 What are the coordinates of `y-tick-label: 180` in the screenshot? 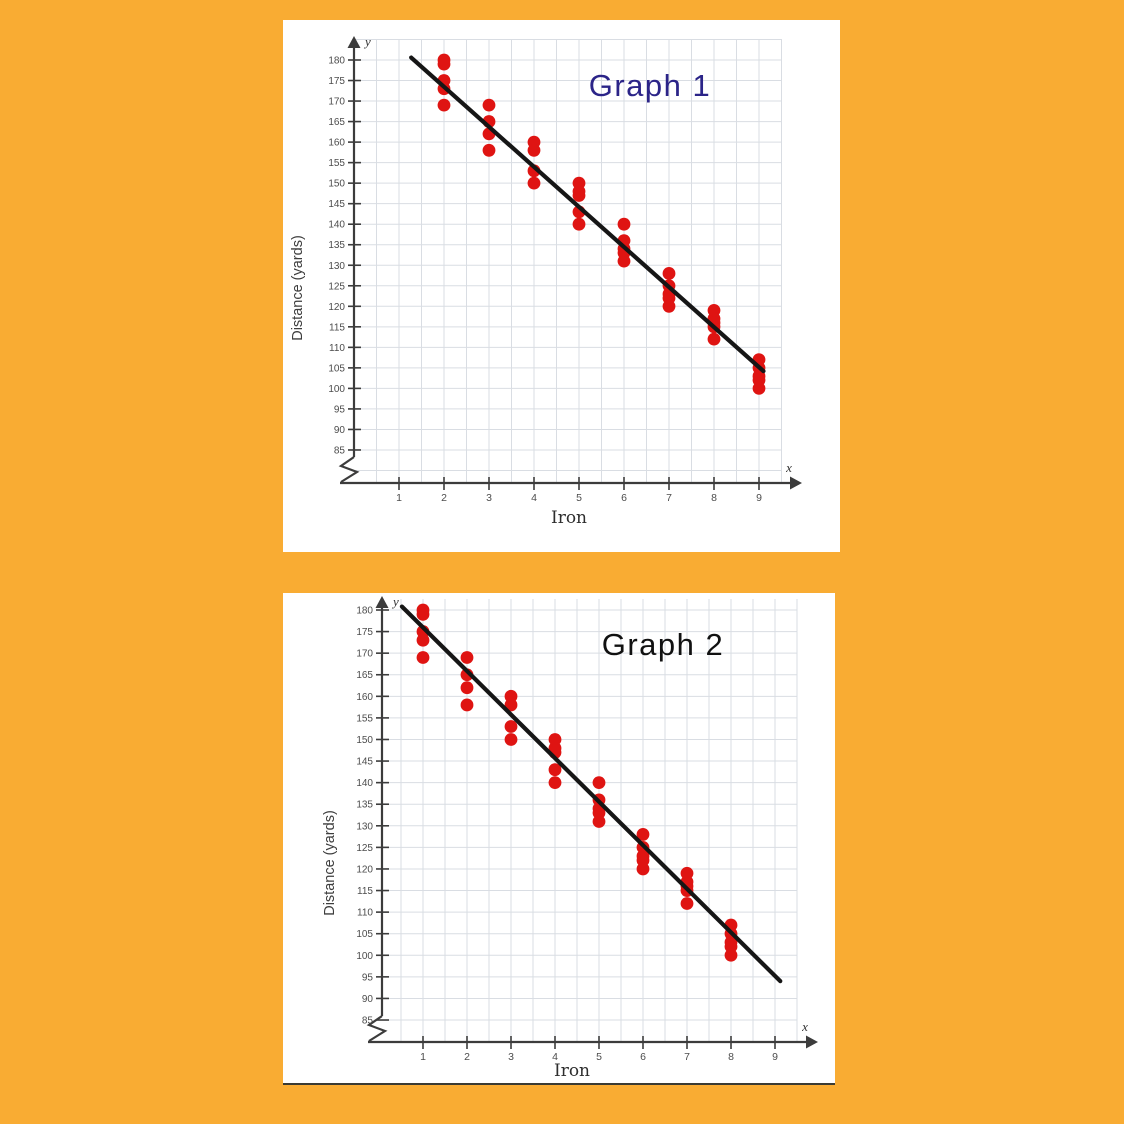 It's located at (364, 611).